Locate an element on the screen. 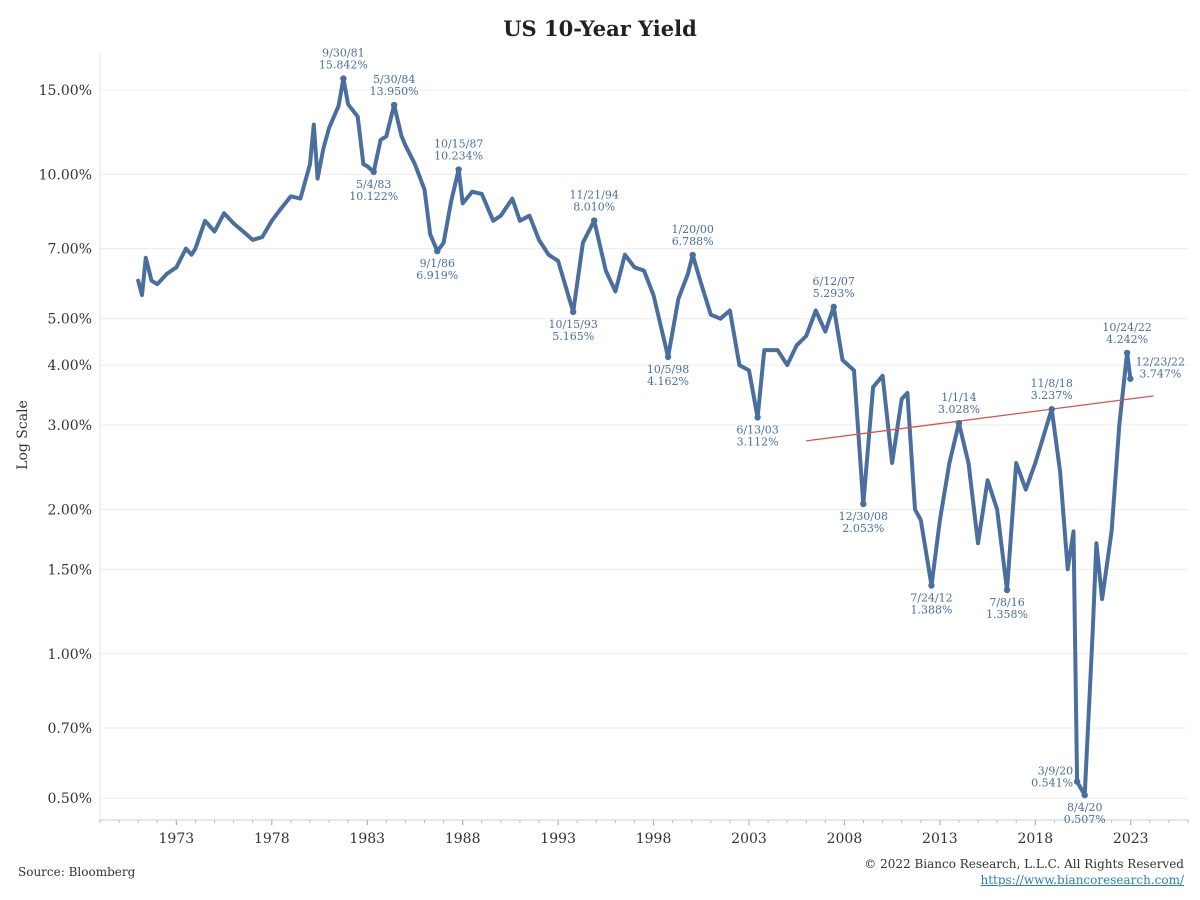 This screenshot has width=1200, height=900. x-tick-label: 1998 is located at coordinates (654, 839).